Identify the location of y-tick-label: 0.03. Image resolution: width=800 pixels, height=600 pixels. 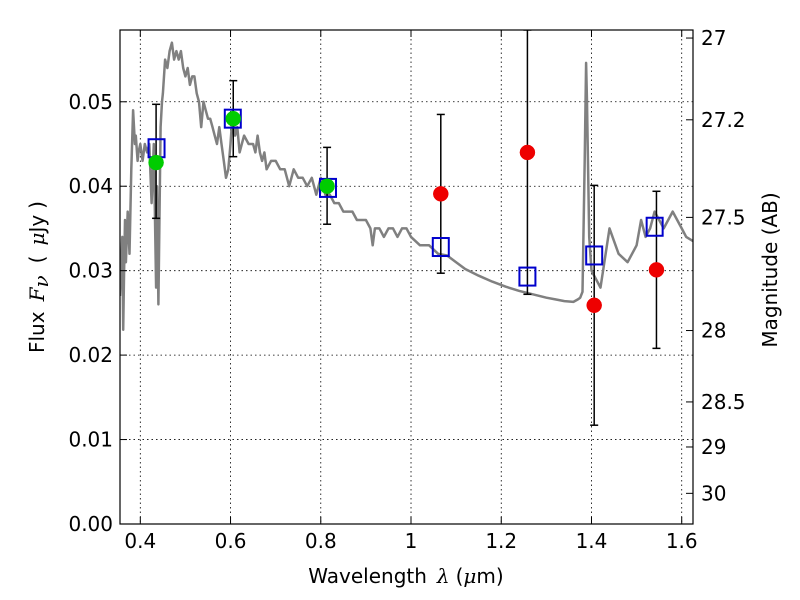
(90, 271).